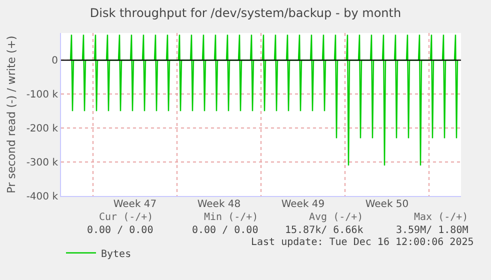  What do you see at coordinates (231, 217) in the screenshot?
I see `text: Min (-/+)` at bounding box center [231, 217].